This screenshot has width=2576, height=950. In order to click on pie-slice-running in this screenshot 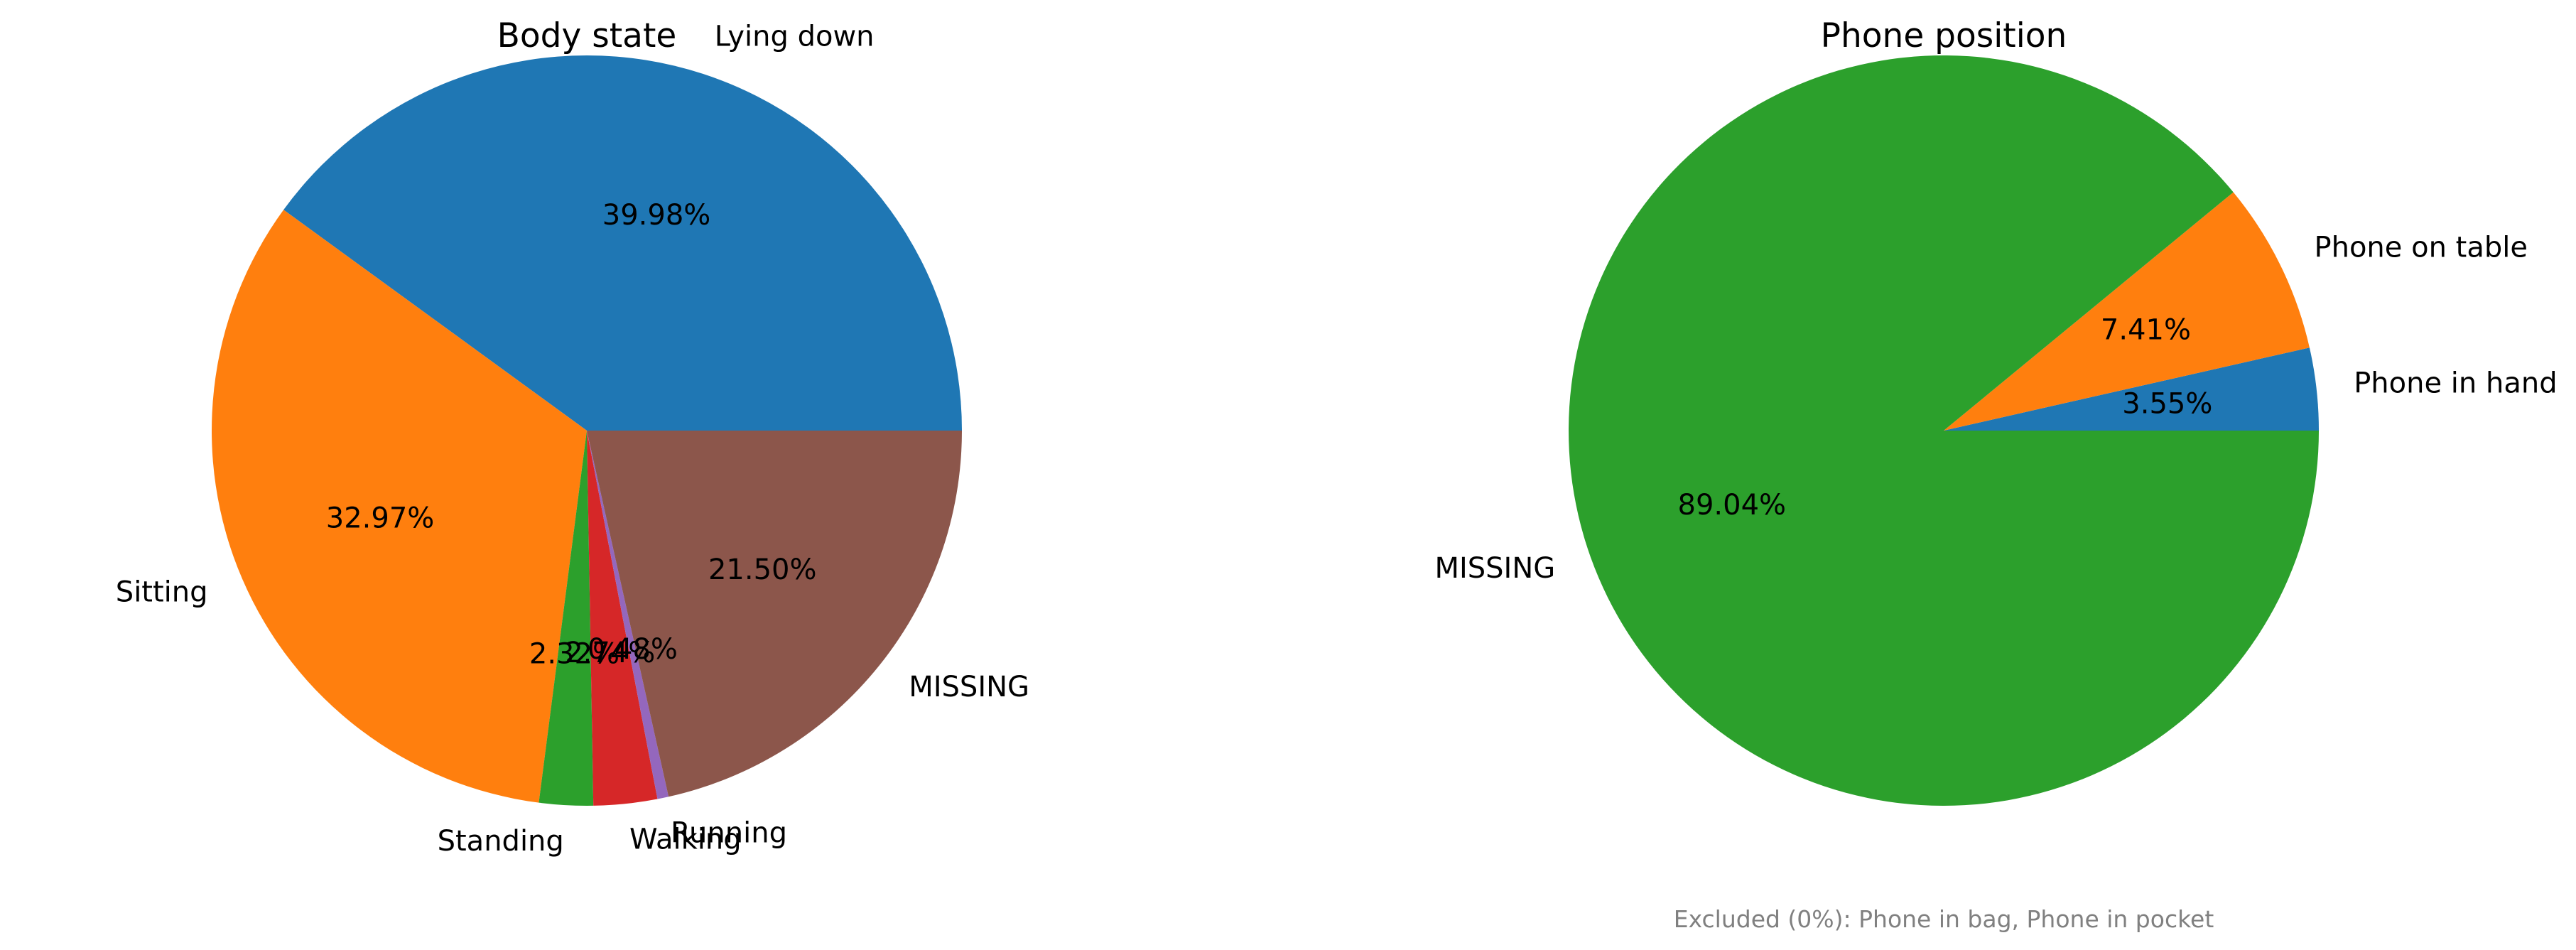, I will do `click(628, 615)`.